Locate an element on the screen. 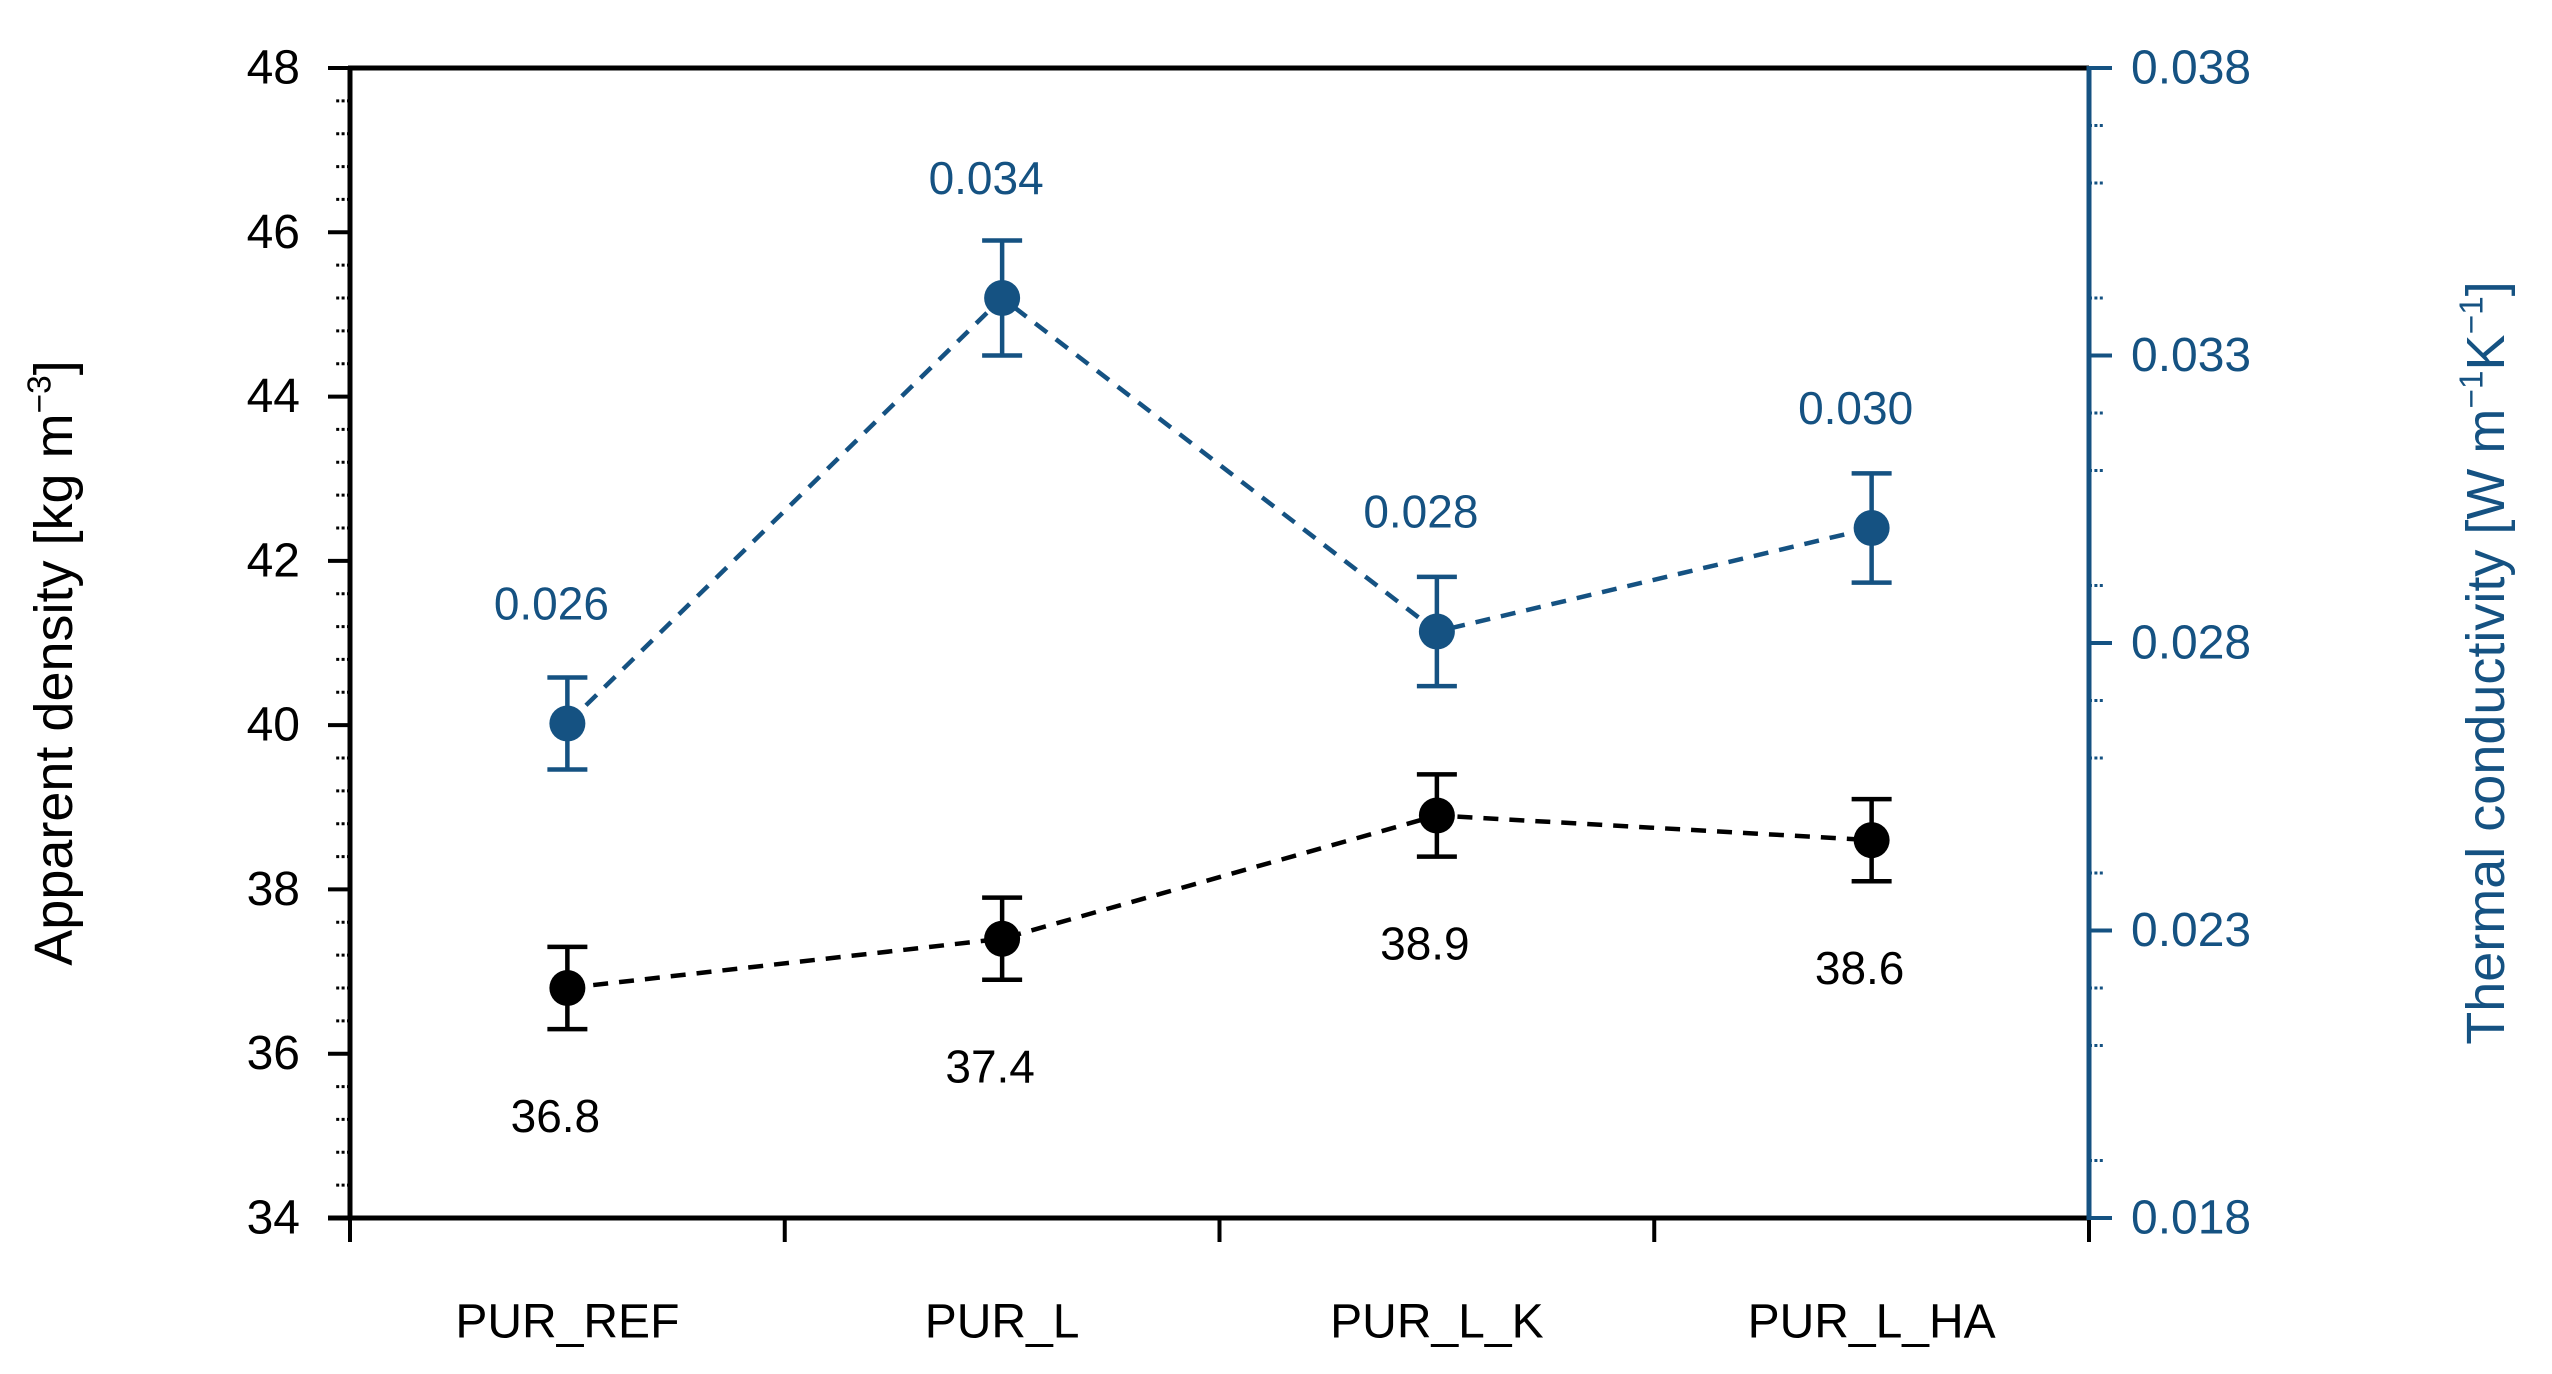  left-axis-title: Apparent density [kg m−3] is located at coordinates (52, 662).